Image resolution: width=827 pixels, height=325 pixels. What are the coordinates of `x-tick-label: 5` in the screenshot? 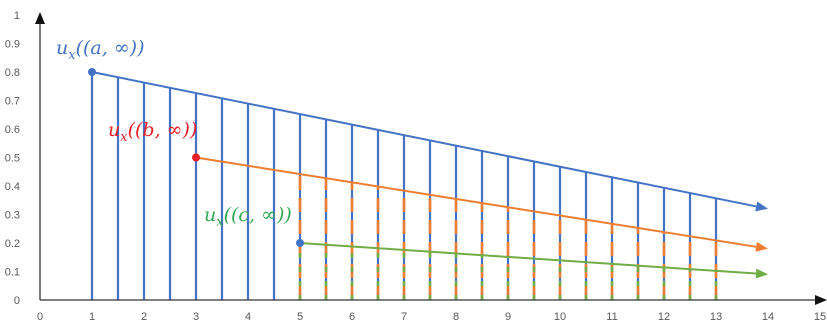 It's located at (300, 317).